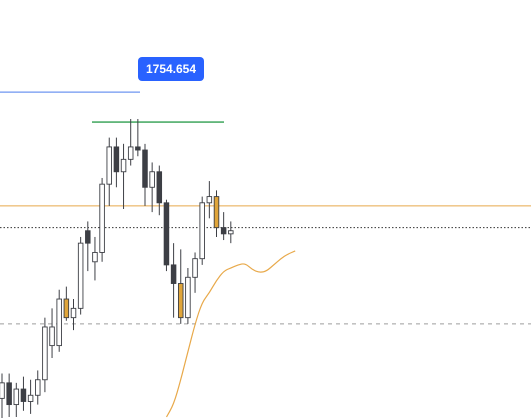  Describe the element at coordinates (230, 334) in the screenshot. I see `moving-average-line` at that location.